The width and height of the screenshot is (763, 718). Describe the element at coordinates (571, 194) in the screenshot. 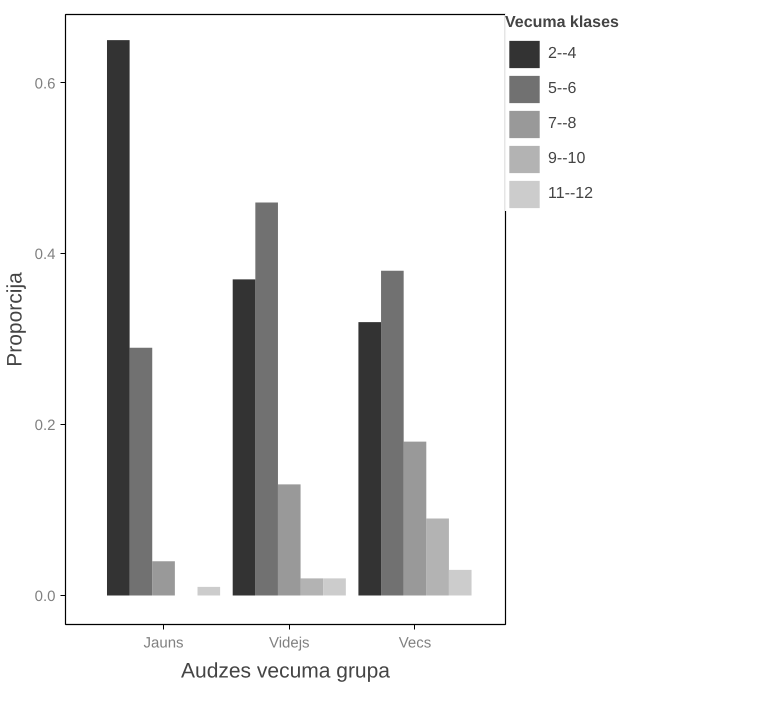

I see `legend-label: 11--12` at that location.